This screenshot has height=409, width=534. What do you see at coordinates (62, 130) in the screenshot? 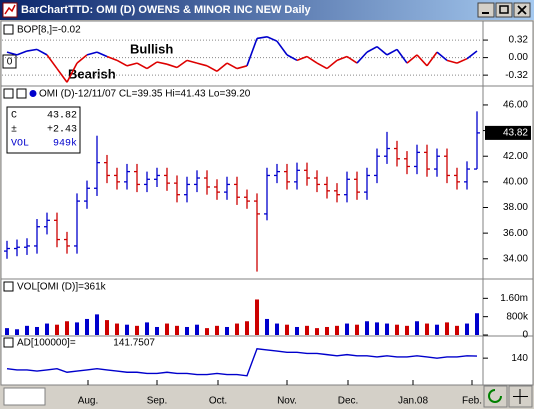
I see `info-value: +2.43` at bounding box center [62, 130].